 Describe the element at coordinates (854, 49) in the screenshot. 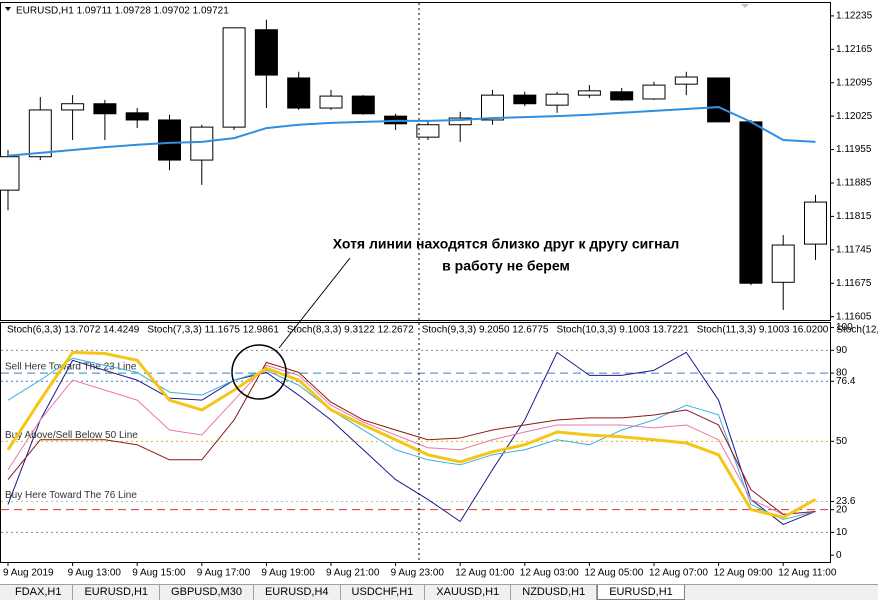

I see `y-tick-label: 1.12165` at that location.